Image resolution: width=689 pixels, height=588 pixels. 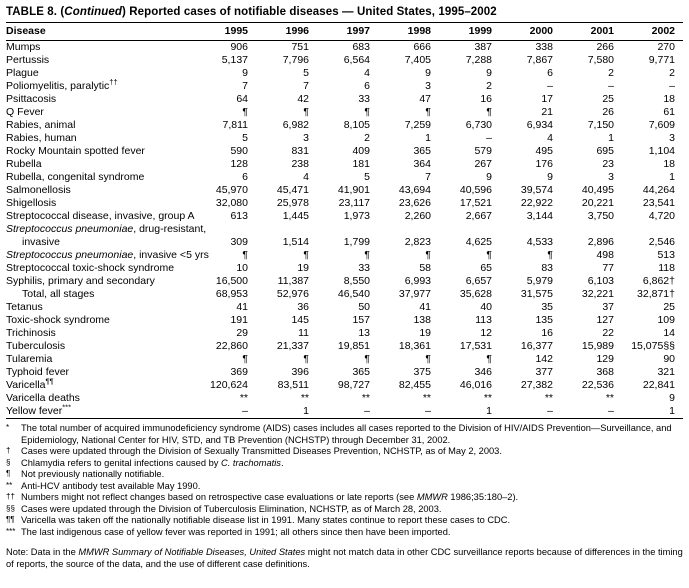 What do you see at coordinates (425, 99) in the screenshot?
I see `value-cell: 47` at bounding box center [425, 99].